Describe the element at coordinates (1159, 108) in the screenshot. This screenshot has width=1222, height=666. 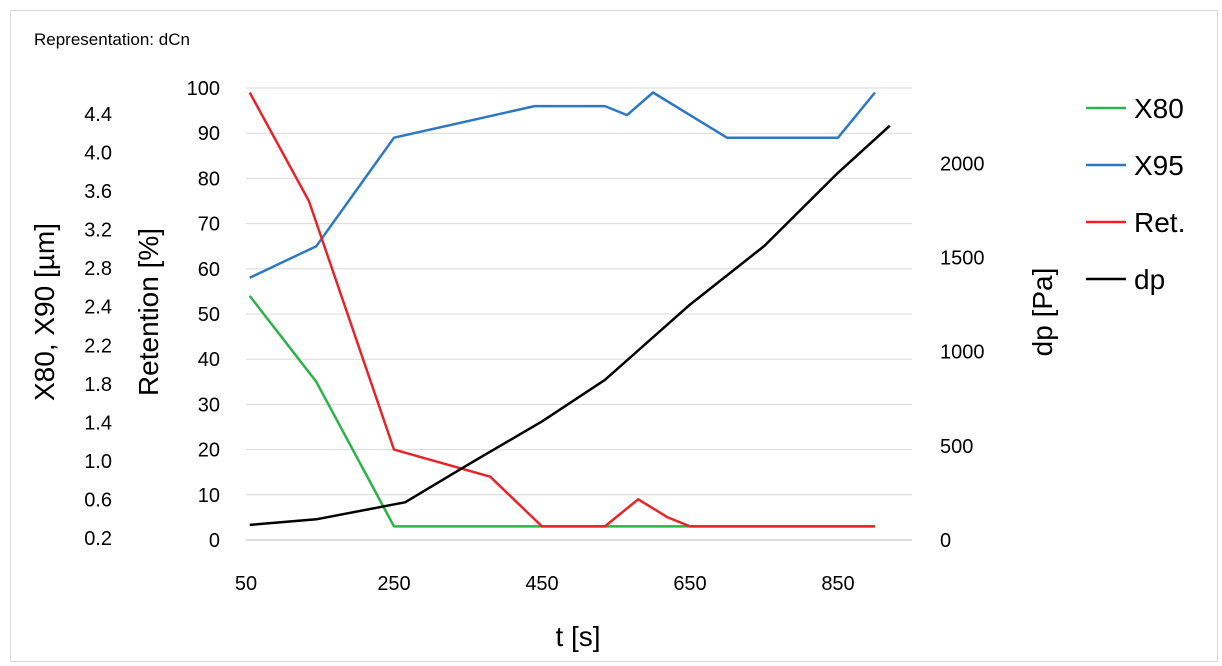
I see `legend-label: X80` at that location.